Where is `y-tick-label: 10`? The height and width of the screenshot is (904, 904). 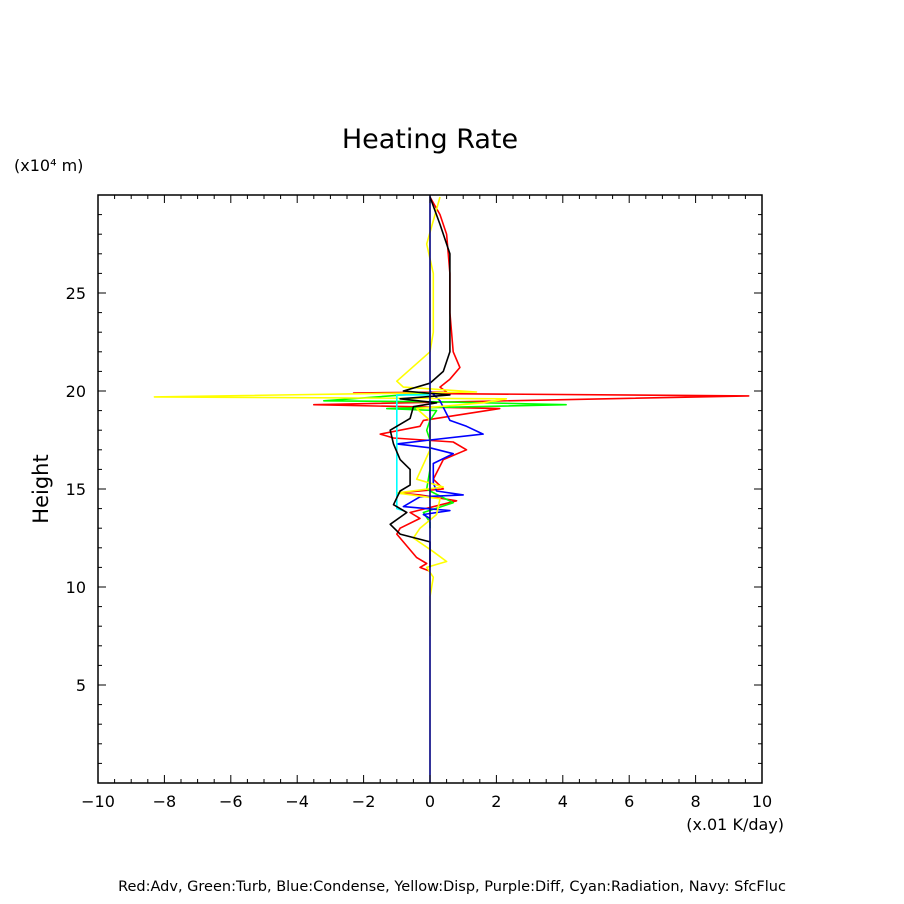
y-tick-label: 10 is located at coordinates (76, 587).